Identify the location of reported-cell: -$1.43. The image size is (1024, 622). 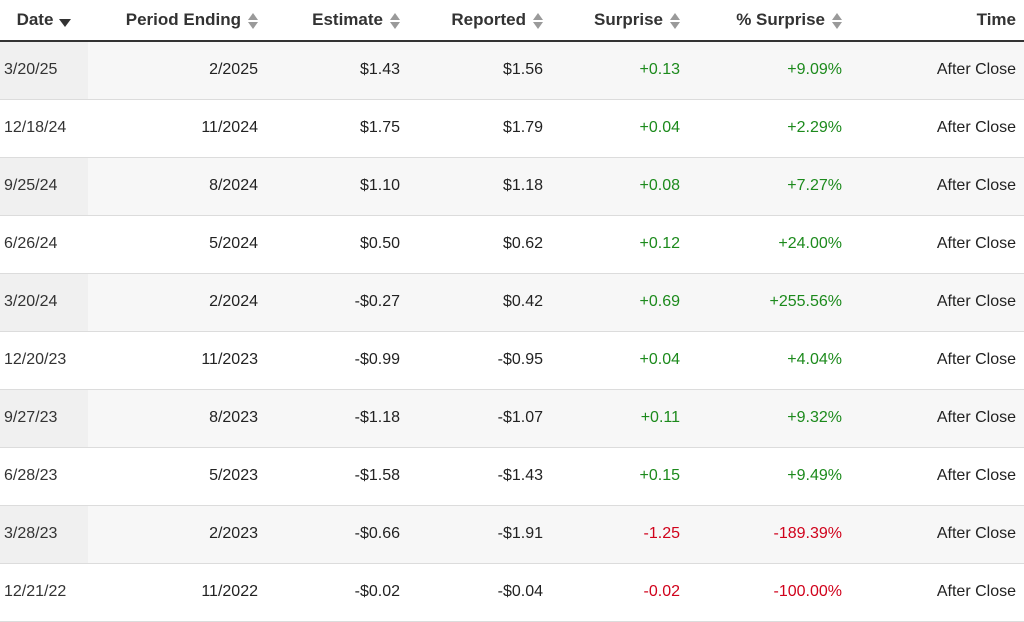
(520, 475).